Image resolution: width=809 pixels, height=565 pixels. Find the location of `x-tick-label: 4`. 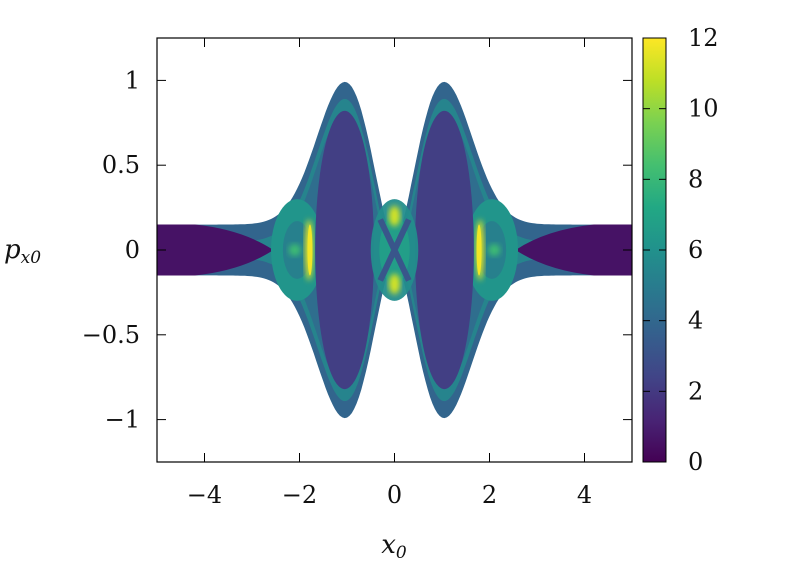

x-tick-label: 4 is located at coordinates (584, 495).